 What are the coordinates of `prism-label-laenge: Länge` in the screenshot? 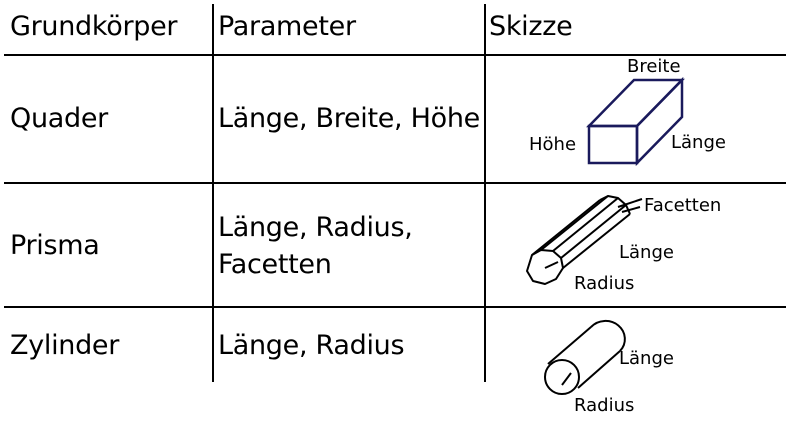 It's located at (646, 252).